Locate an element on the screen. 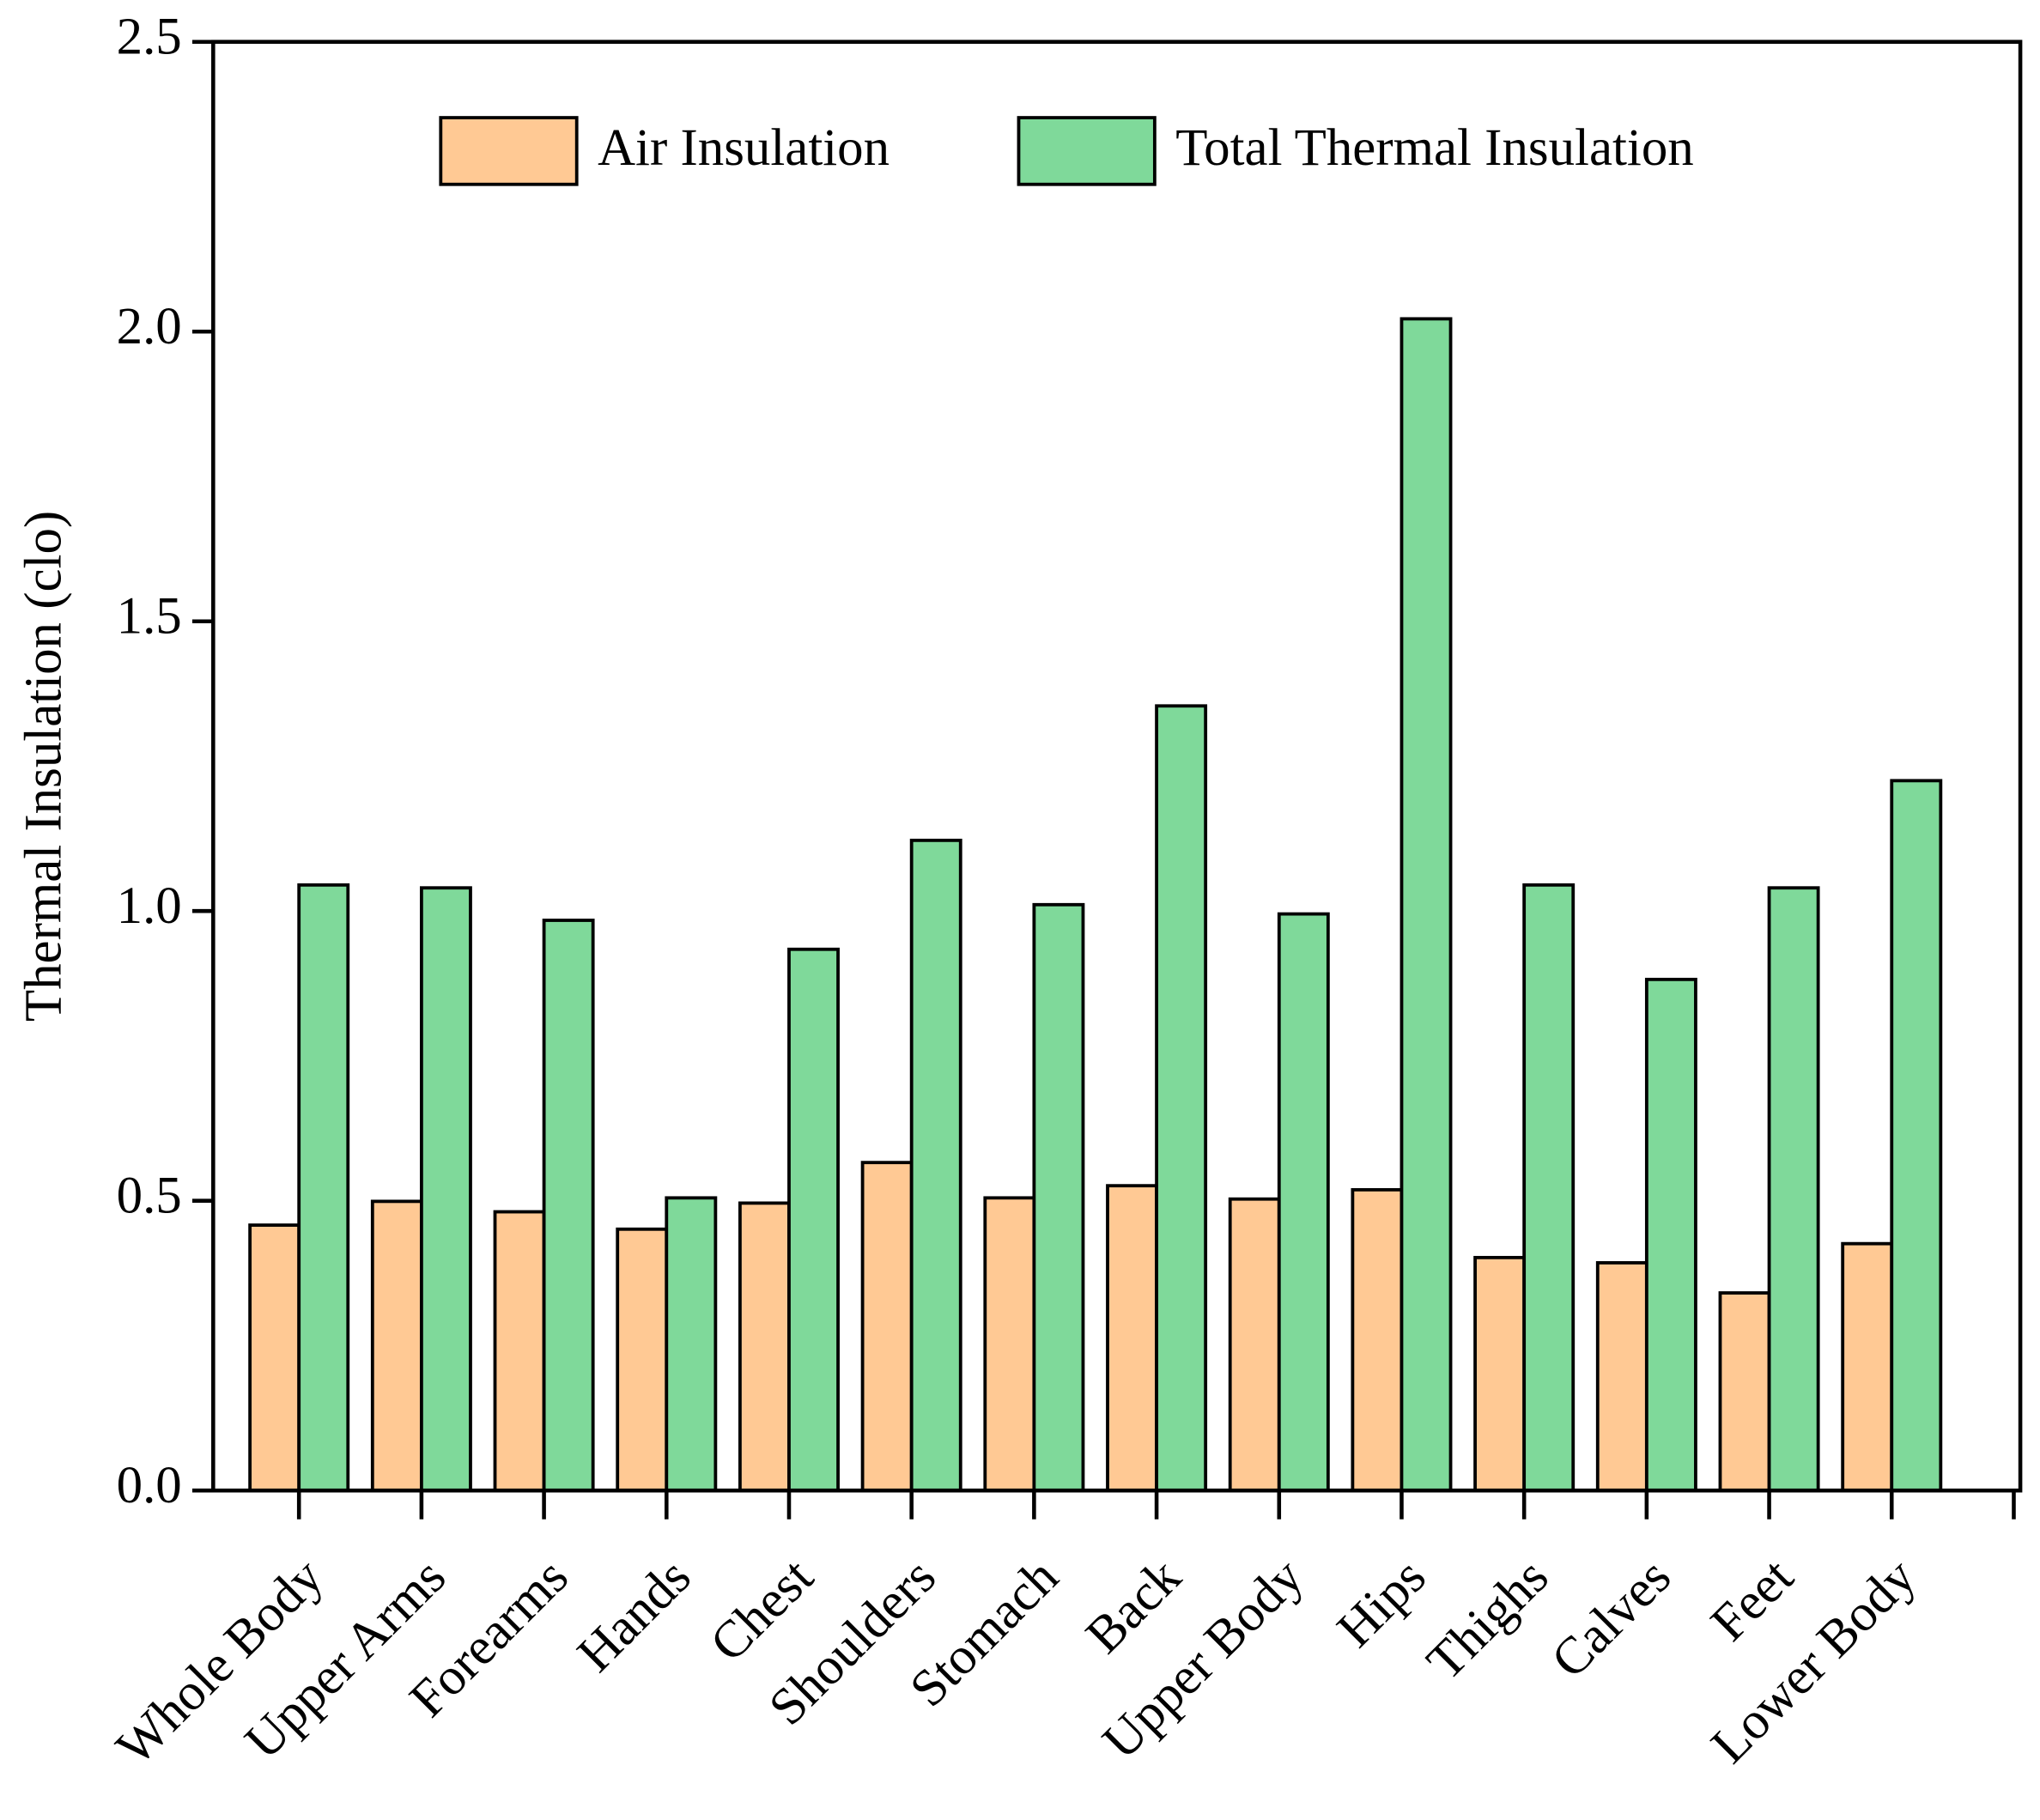 The height and width of the screenshot is (1820, 2040). y-tick-label: 2.0 is located at coordinates (149, 327).